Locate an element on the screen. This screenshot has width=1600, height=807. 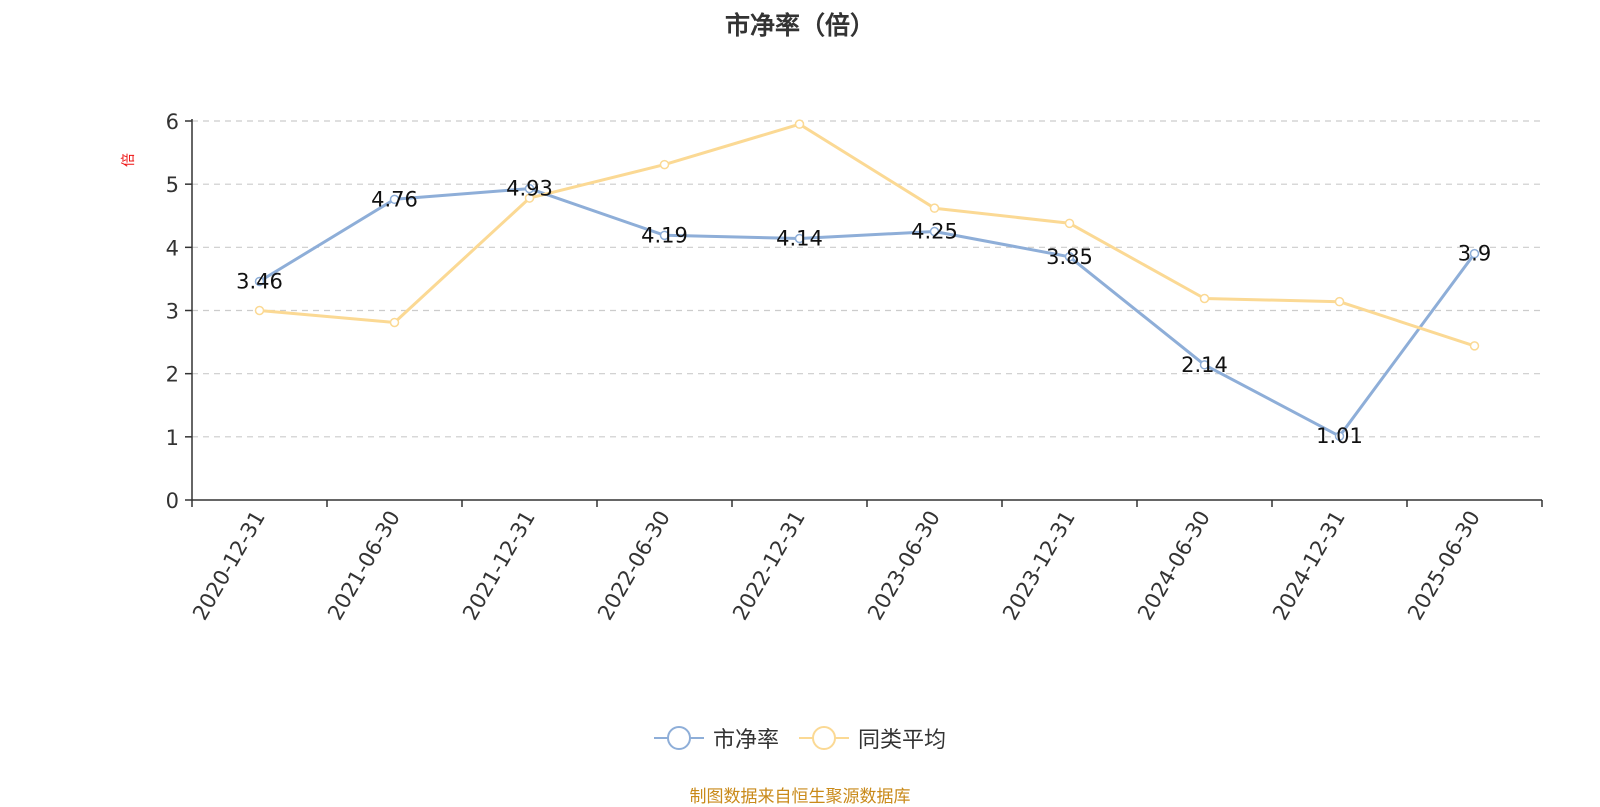
y-tick-label: 4 is located at coordinates (172, 248).